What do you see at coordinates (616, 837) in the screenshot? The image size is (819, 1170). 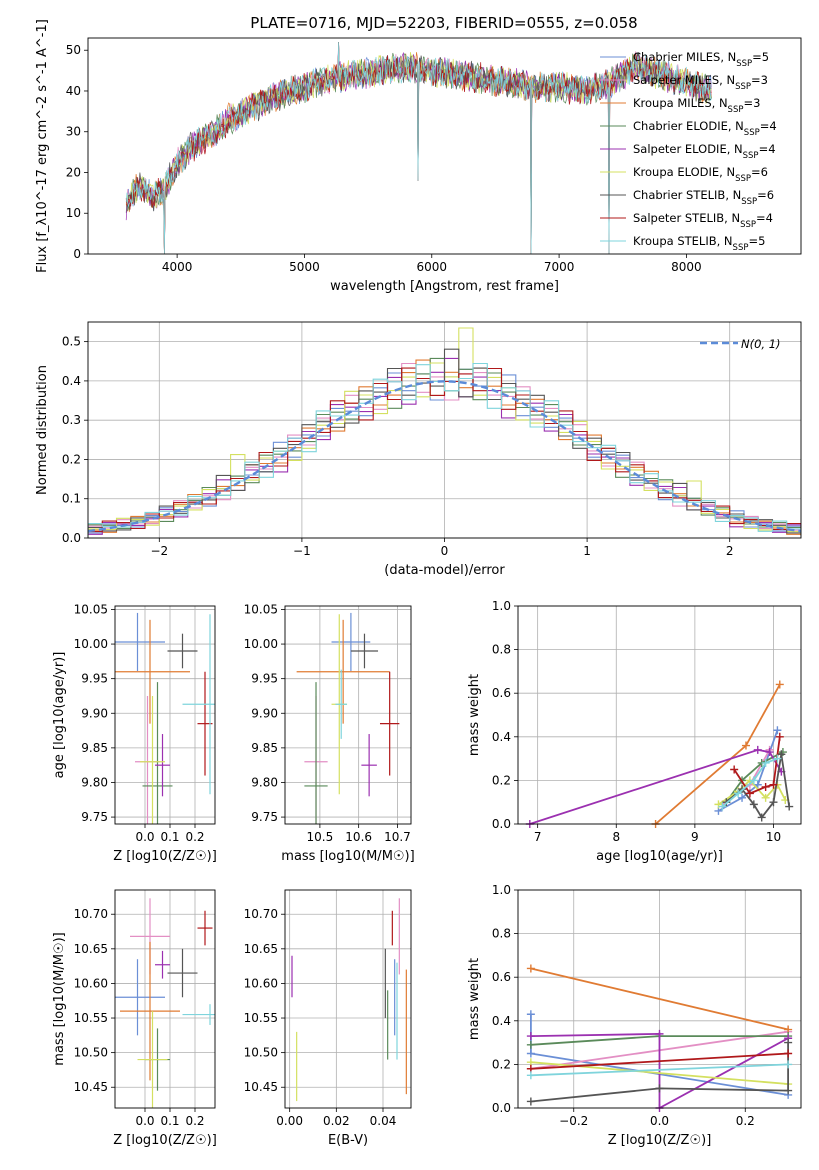 I see `x-tick-label: 8` at bounding box center [616, 837].